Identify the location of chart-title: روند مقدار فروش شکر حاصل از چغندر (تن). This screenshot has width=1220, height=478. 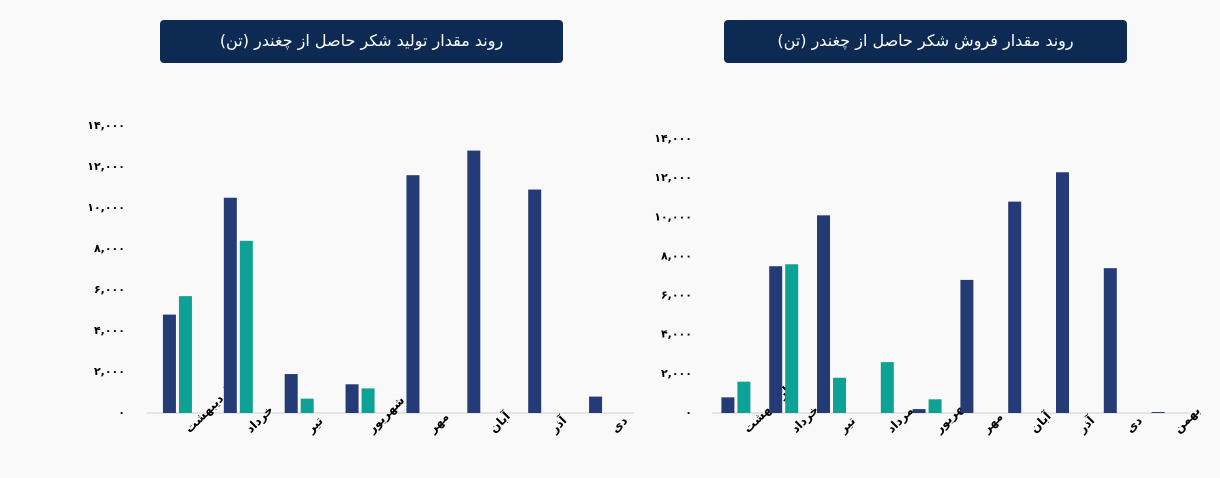
(925, 41).